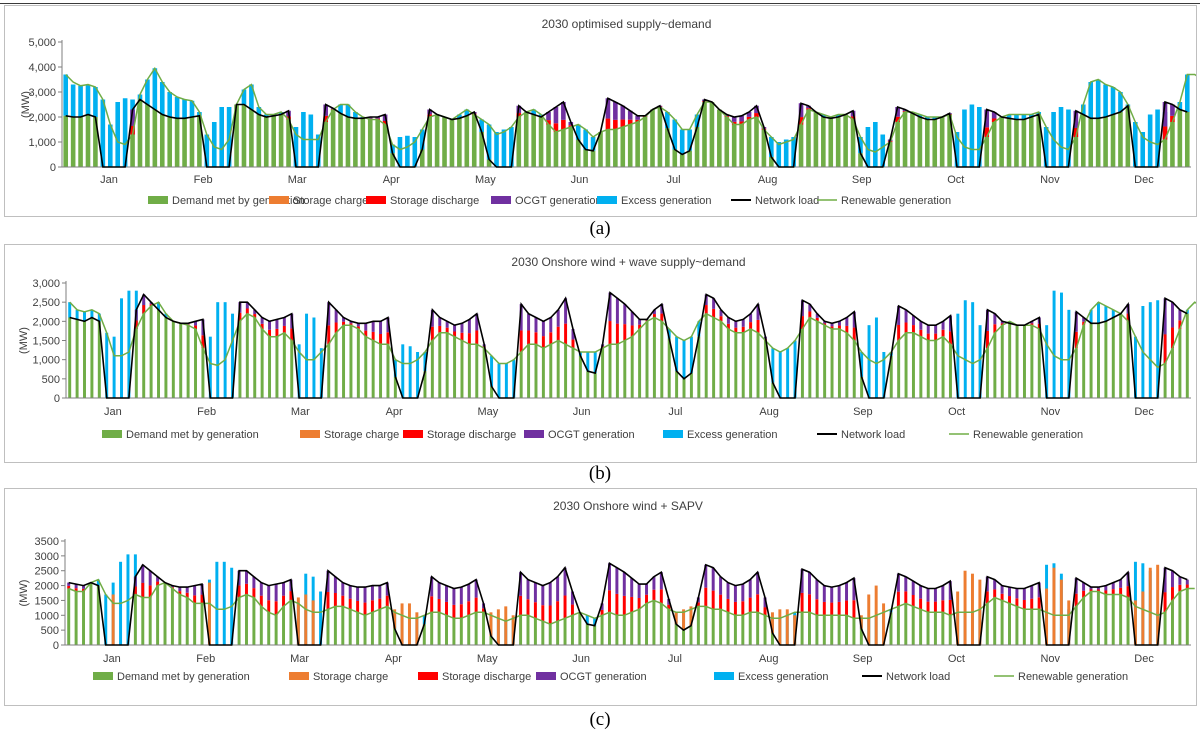  Describe the element at coordinates (732, 435) in the screenshot. I see `legend-label: Excess generation` at that location.